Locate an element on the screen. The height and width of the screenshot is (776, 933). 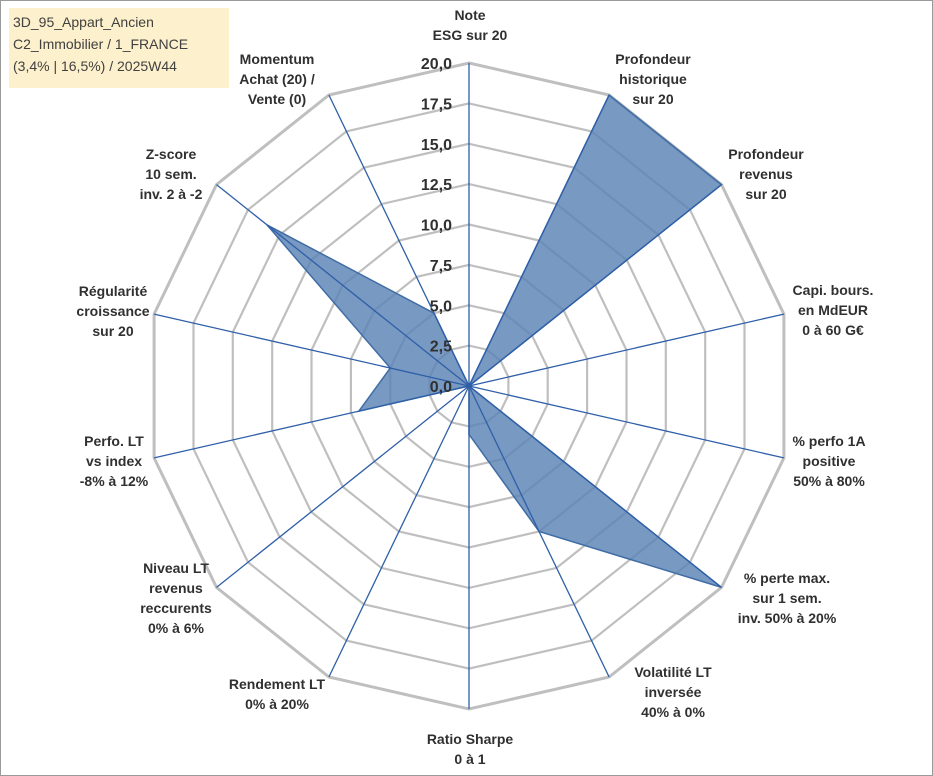
tick-label: 15,0 is located at coordinates (436, 145).